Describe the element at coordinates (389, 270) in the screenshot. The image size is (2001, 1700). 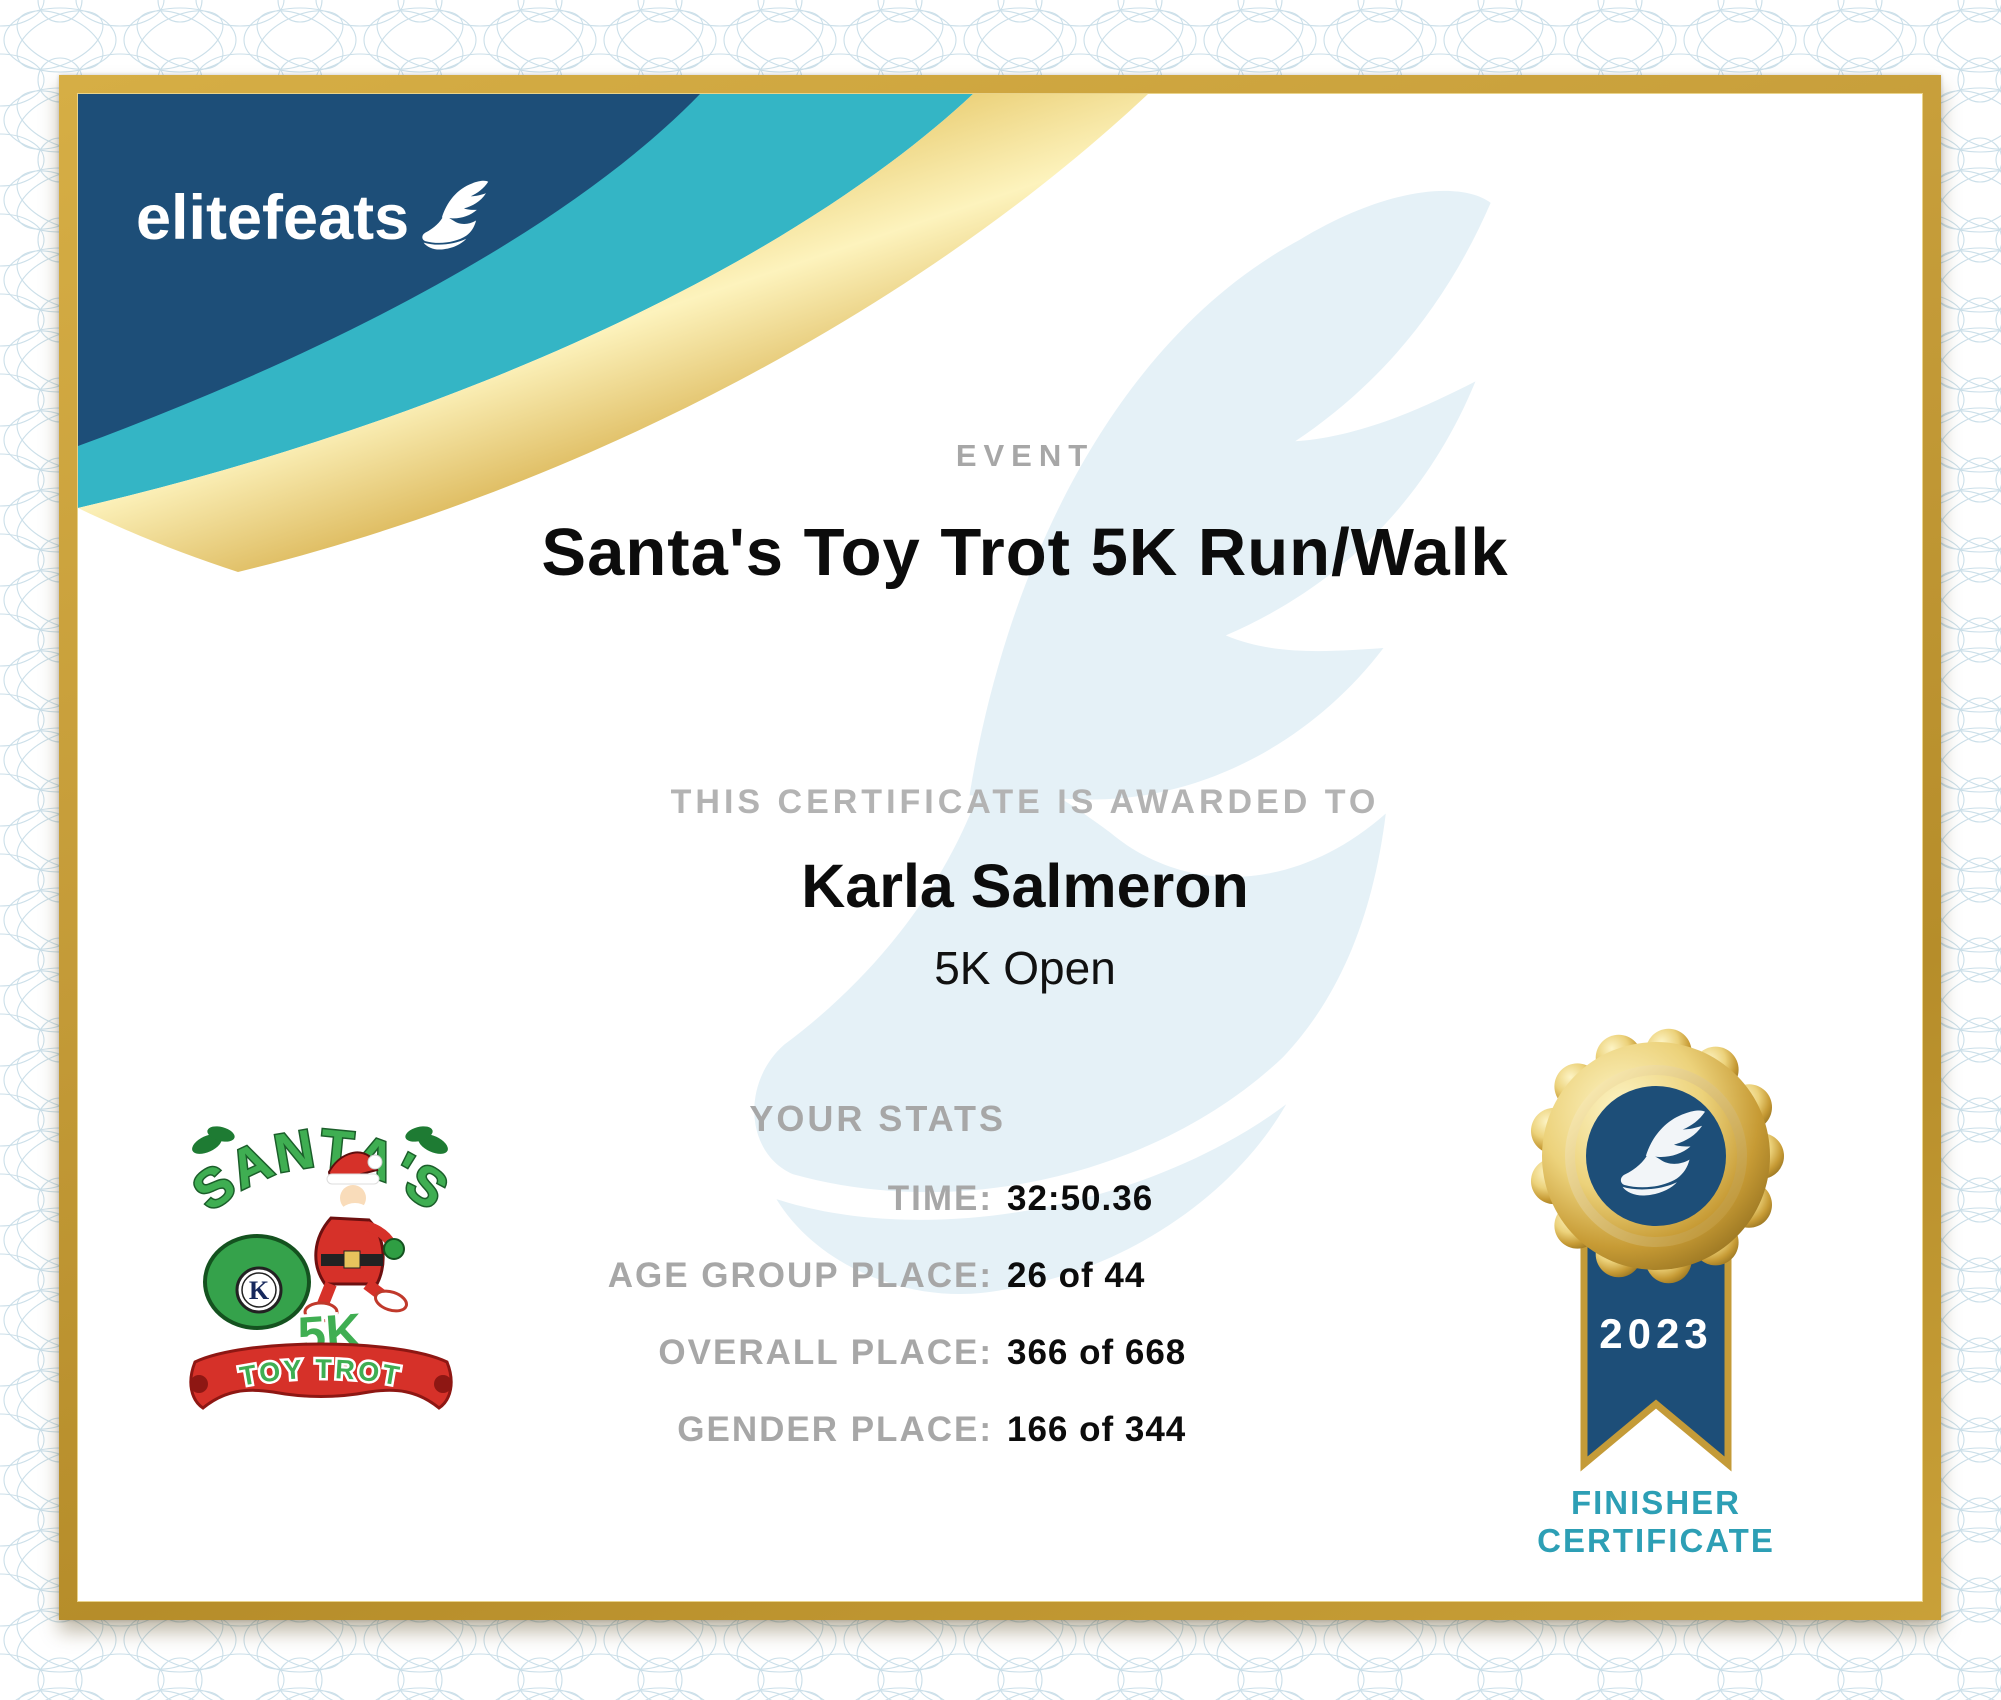
I see `navy-wave-shape` at that location.